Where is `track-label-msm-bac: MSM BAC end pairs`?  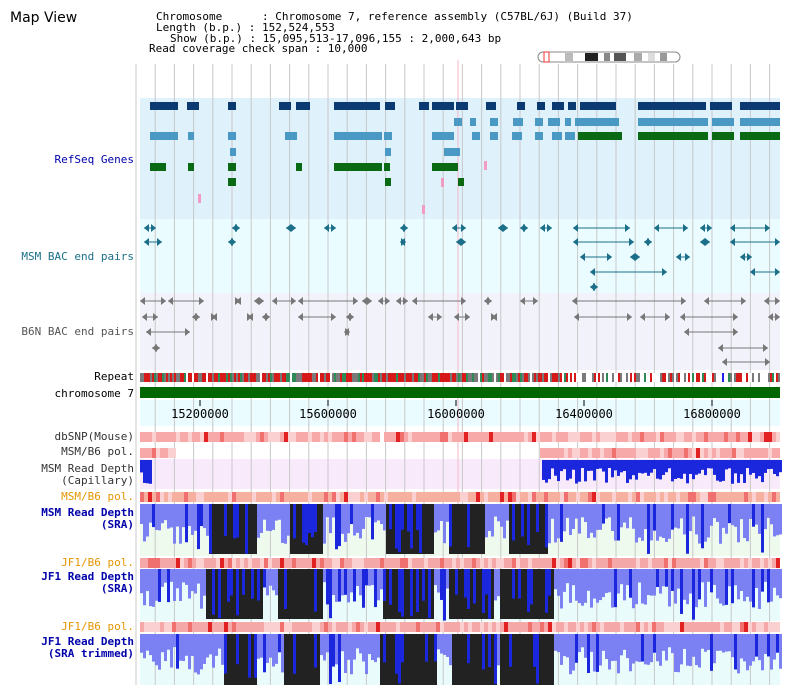 track-label-msm-bac: MSM BAC end pairs is located at coordinates (77, 256).